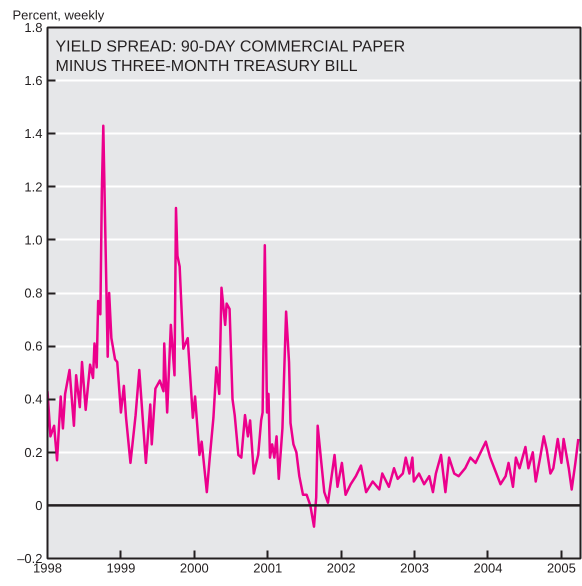  Describe the element at coordinates (33, 452) in the screenshot. I see `y-tick-label: 0.2` at that location.